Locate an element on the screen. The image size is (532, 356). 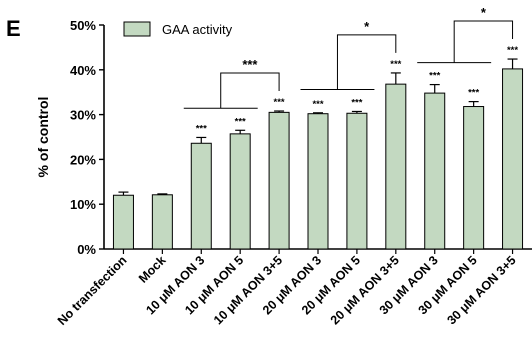
x-category-label: Mock is located at coordinates (152, 269).